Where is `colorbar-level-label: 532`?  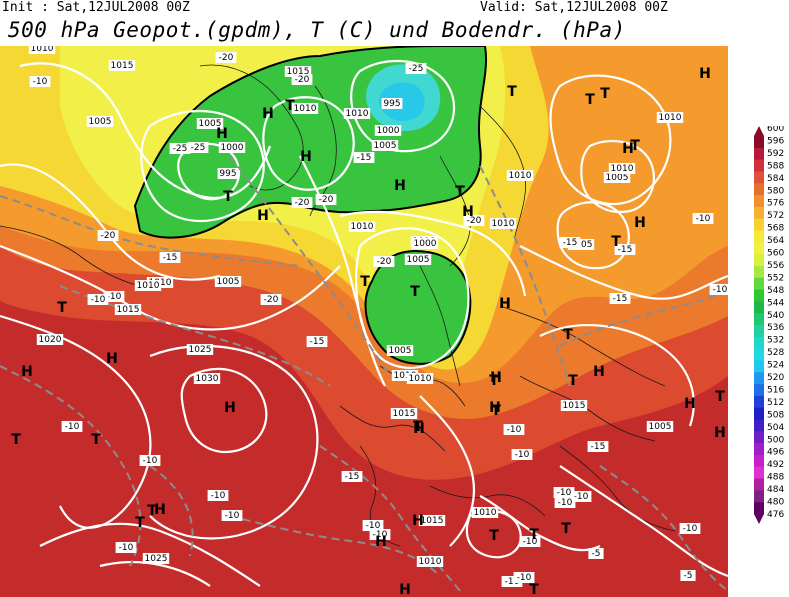 colorbar-level-label: 532 is located at coordinates (775, 341).